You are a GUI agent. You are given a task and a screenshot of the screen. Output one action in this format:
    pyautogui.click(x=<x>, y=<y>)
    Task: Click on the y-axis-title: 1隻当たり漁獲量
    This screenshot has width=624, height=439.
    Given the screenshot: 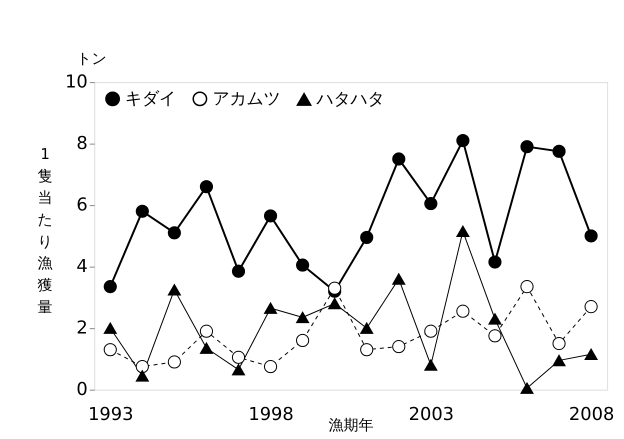 What is the action you would take?
    pyautogui.click(x=45, y=230)
    